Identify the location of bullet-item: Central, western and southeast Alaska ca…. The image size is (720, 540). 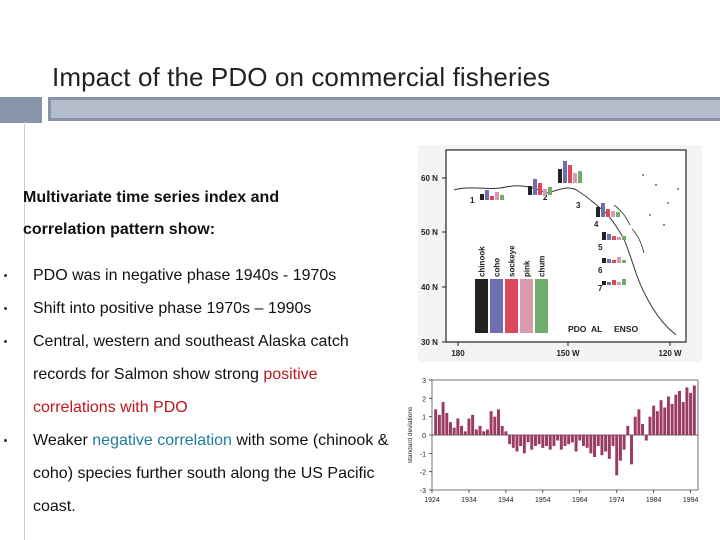
(200, 374).